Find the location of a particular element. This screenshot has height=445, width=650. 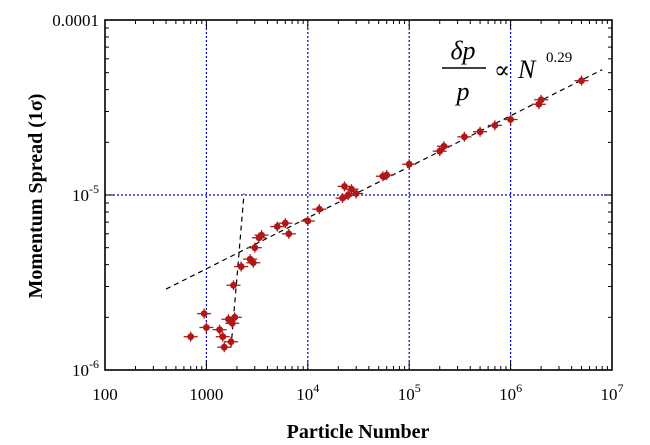

y-tick-label-1: 10⁻⁵ is located at coordinates (85, 193).